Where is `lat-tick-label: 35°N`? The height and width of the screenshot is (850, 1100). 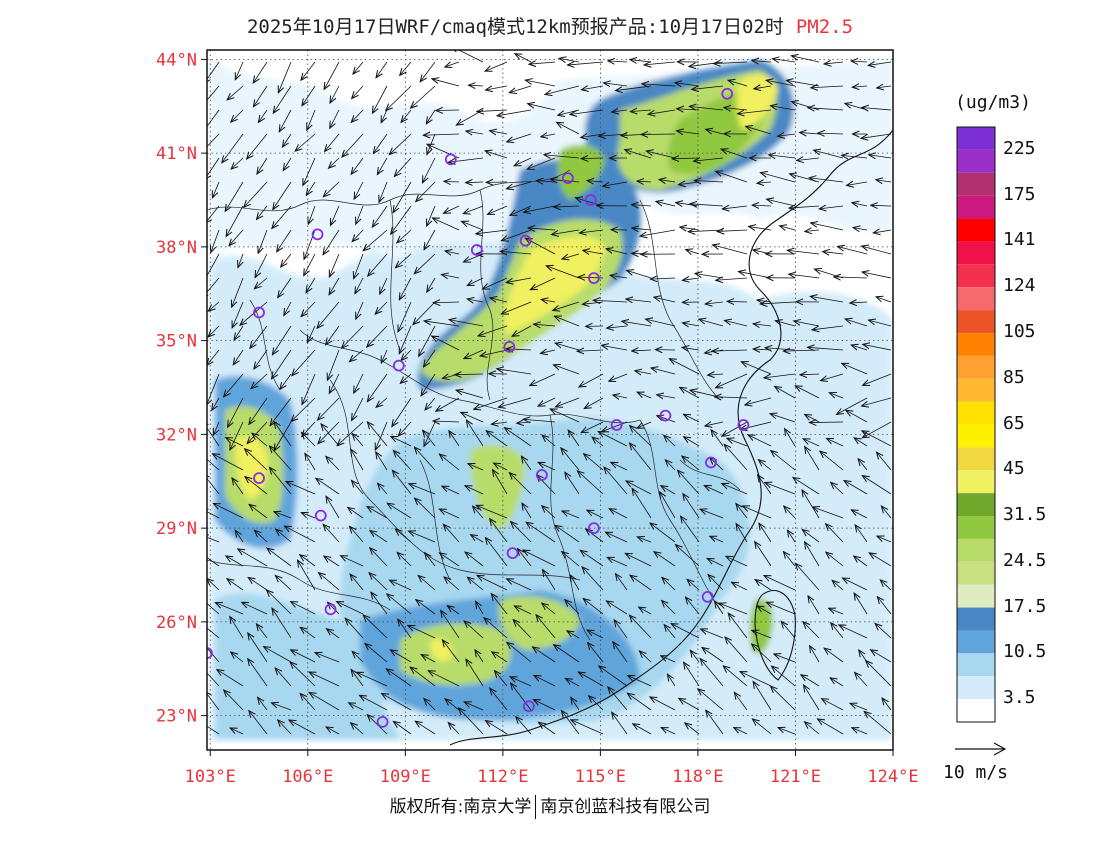 lat-tick-label: 35°N is located at coordinates (176, 342).